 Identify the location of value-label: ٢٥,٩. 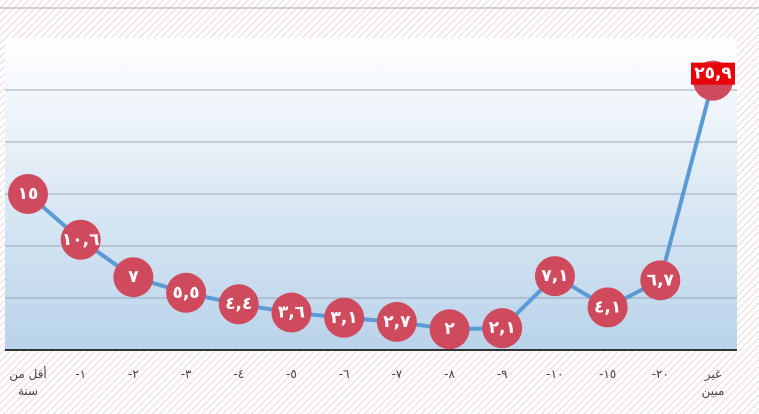
(713, 74).